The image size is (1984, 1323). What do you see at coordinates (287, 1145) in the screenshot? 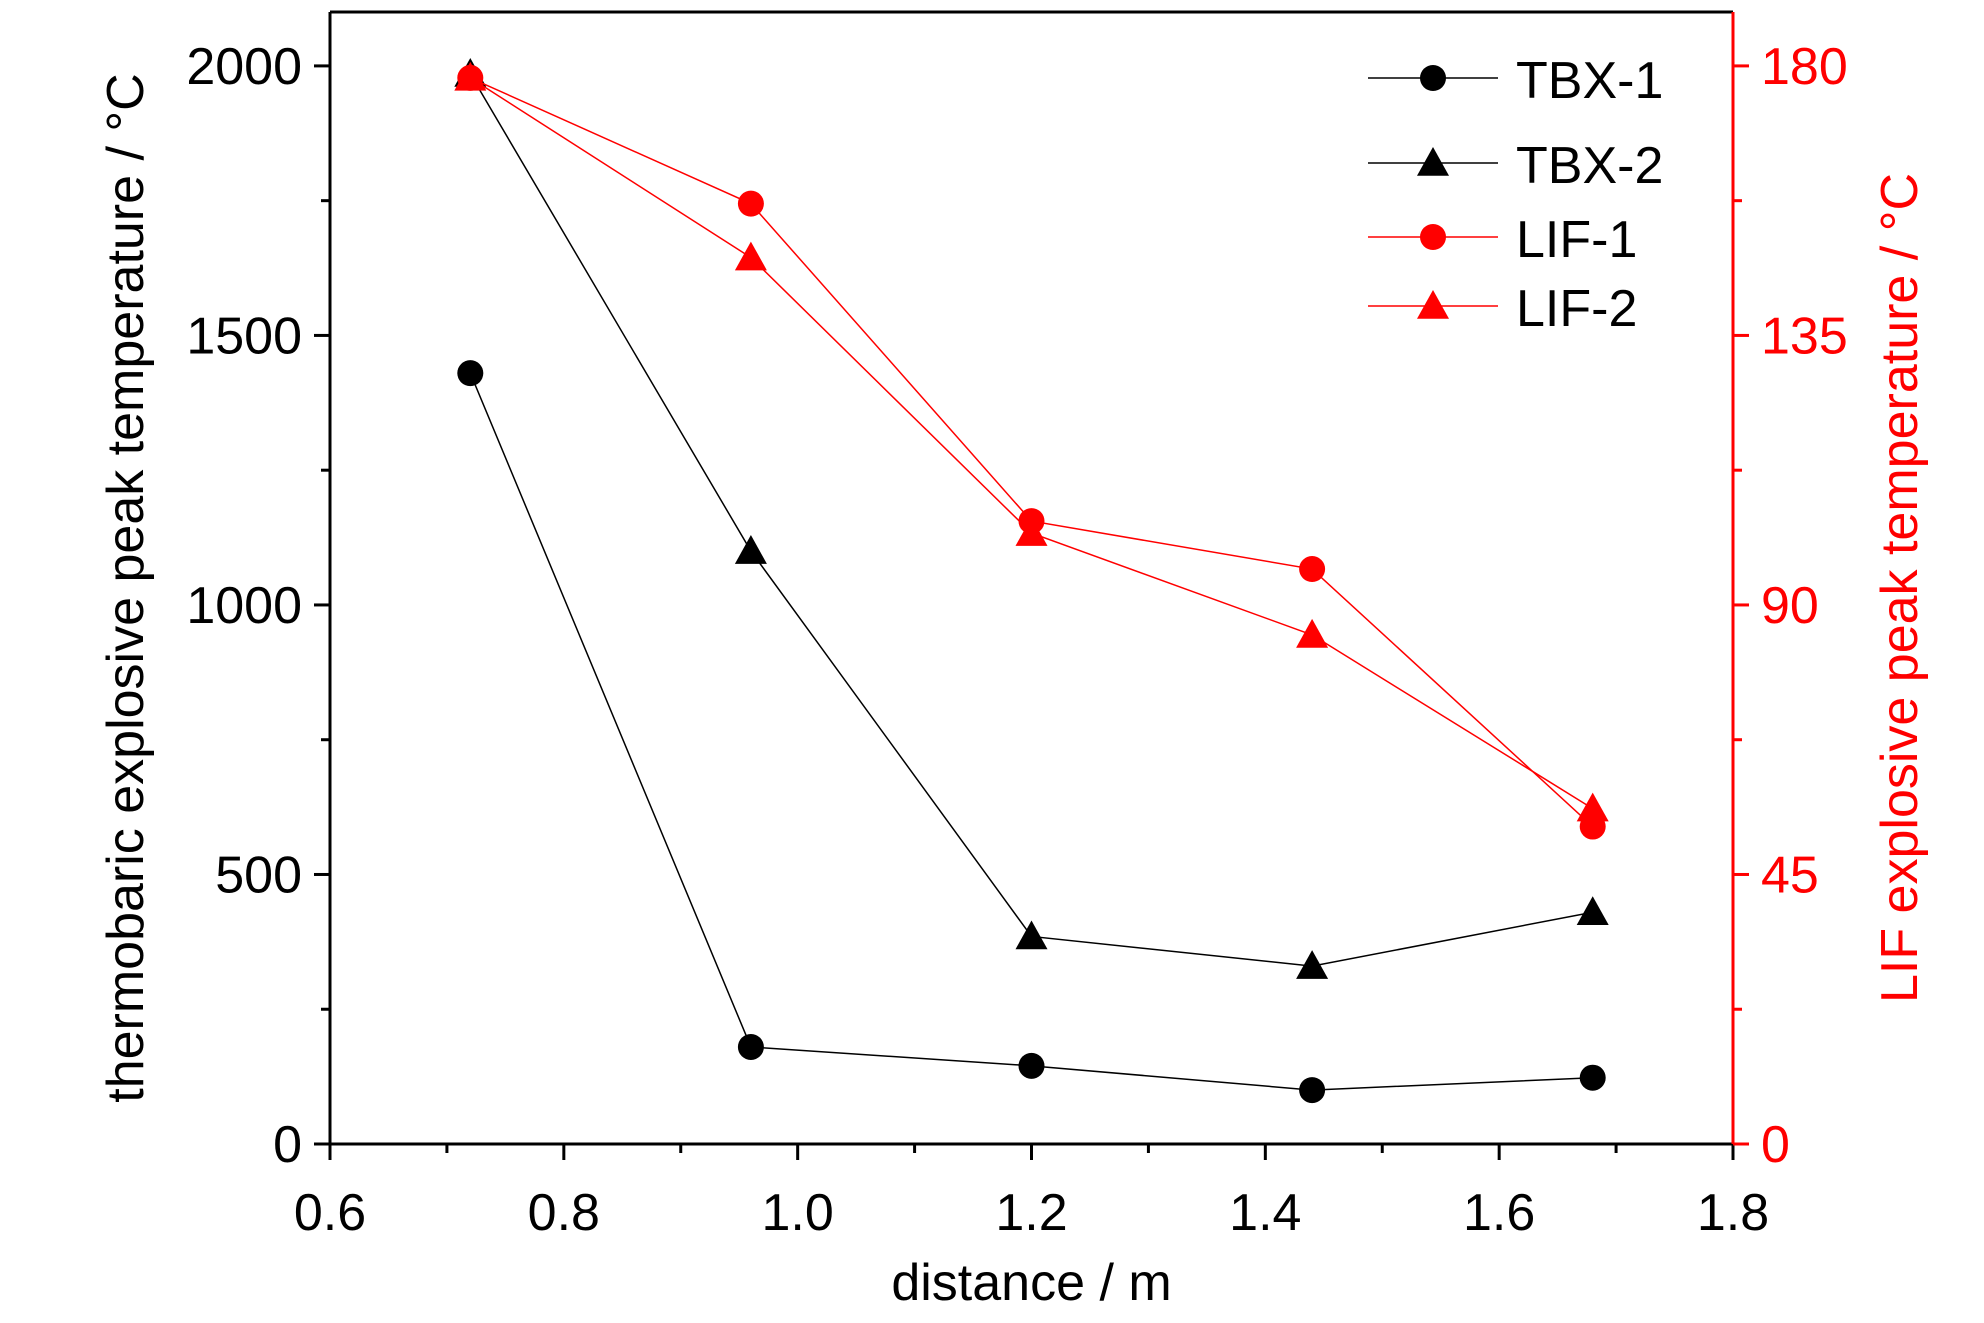
I see `y-tick-label: 0` at bounding box center [287, 1145].